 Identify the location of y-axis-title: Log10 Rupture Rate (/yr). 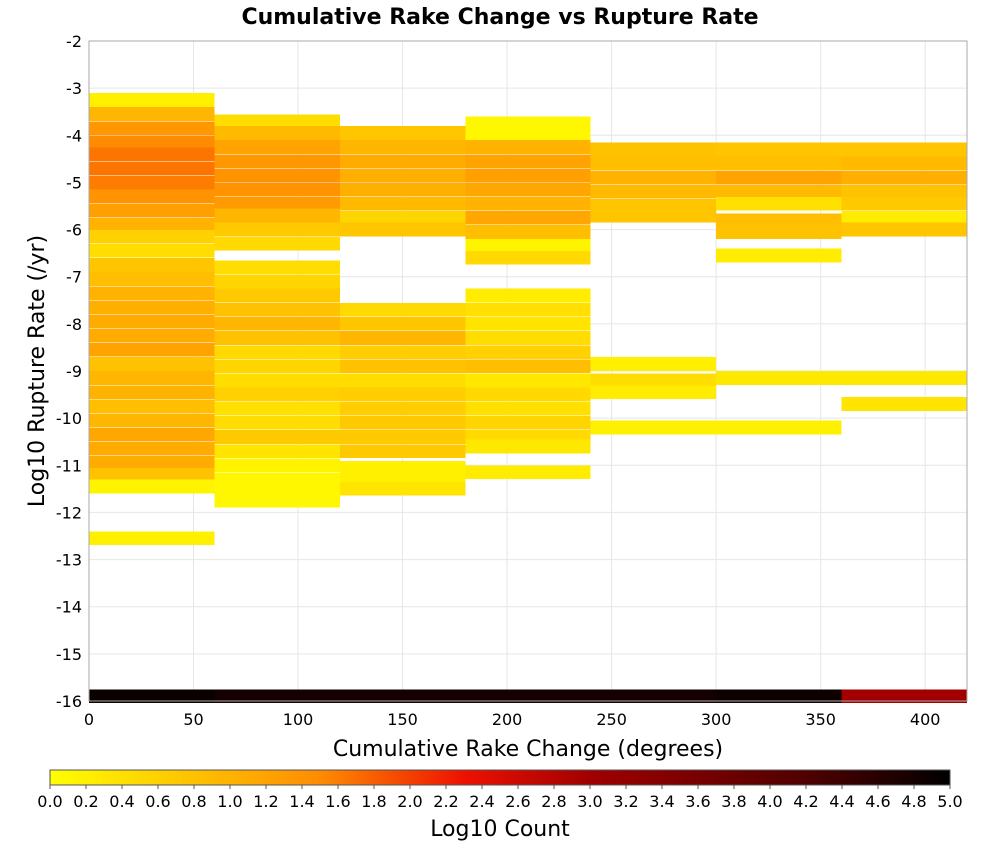
(37, 371).